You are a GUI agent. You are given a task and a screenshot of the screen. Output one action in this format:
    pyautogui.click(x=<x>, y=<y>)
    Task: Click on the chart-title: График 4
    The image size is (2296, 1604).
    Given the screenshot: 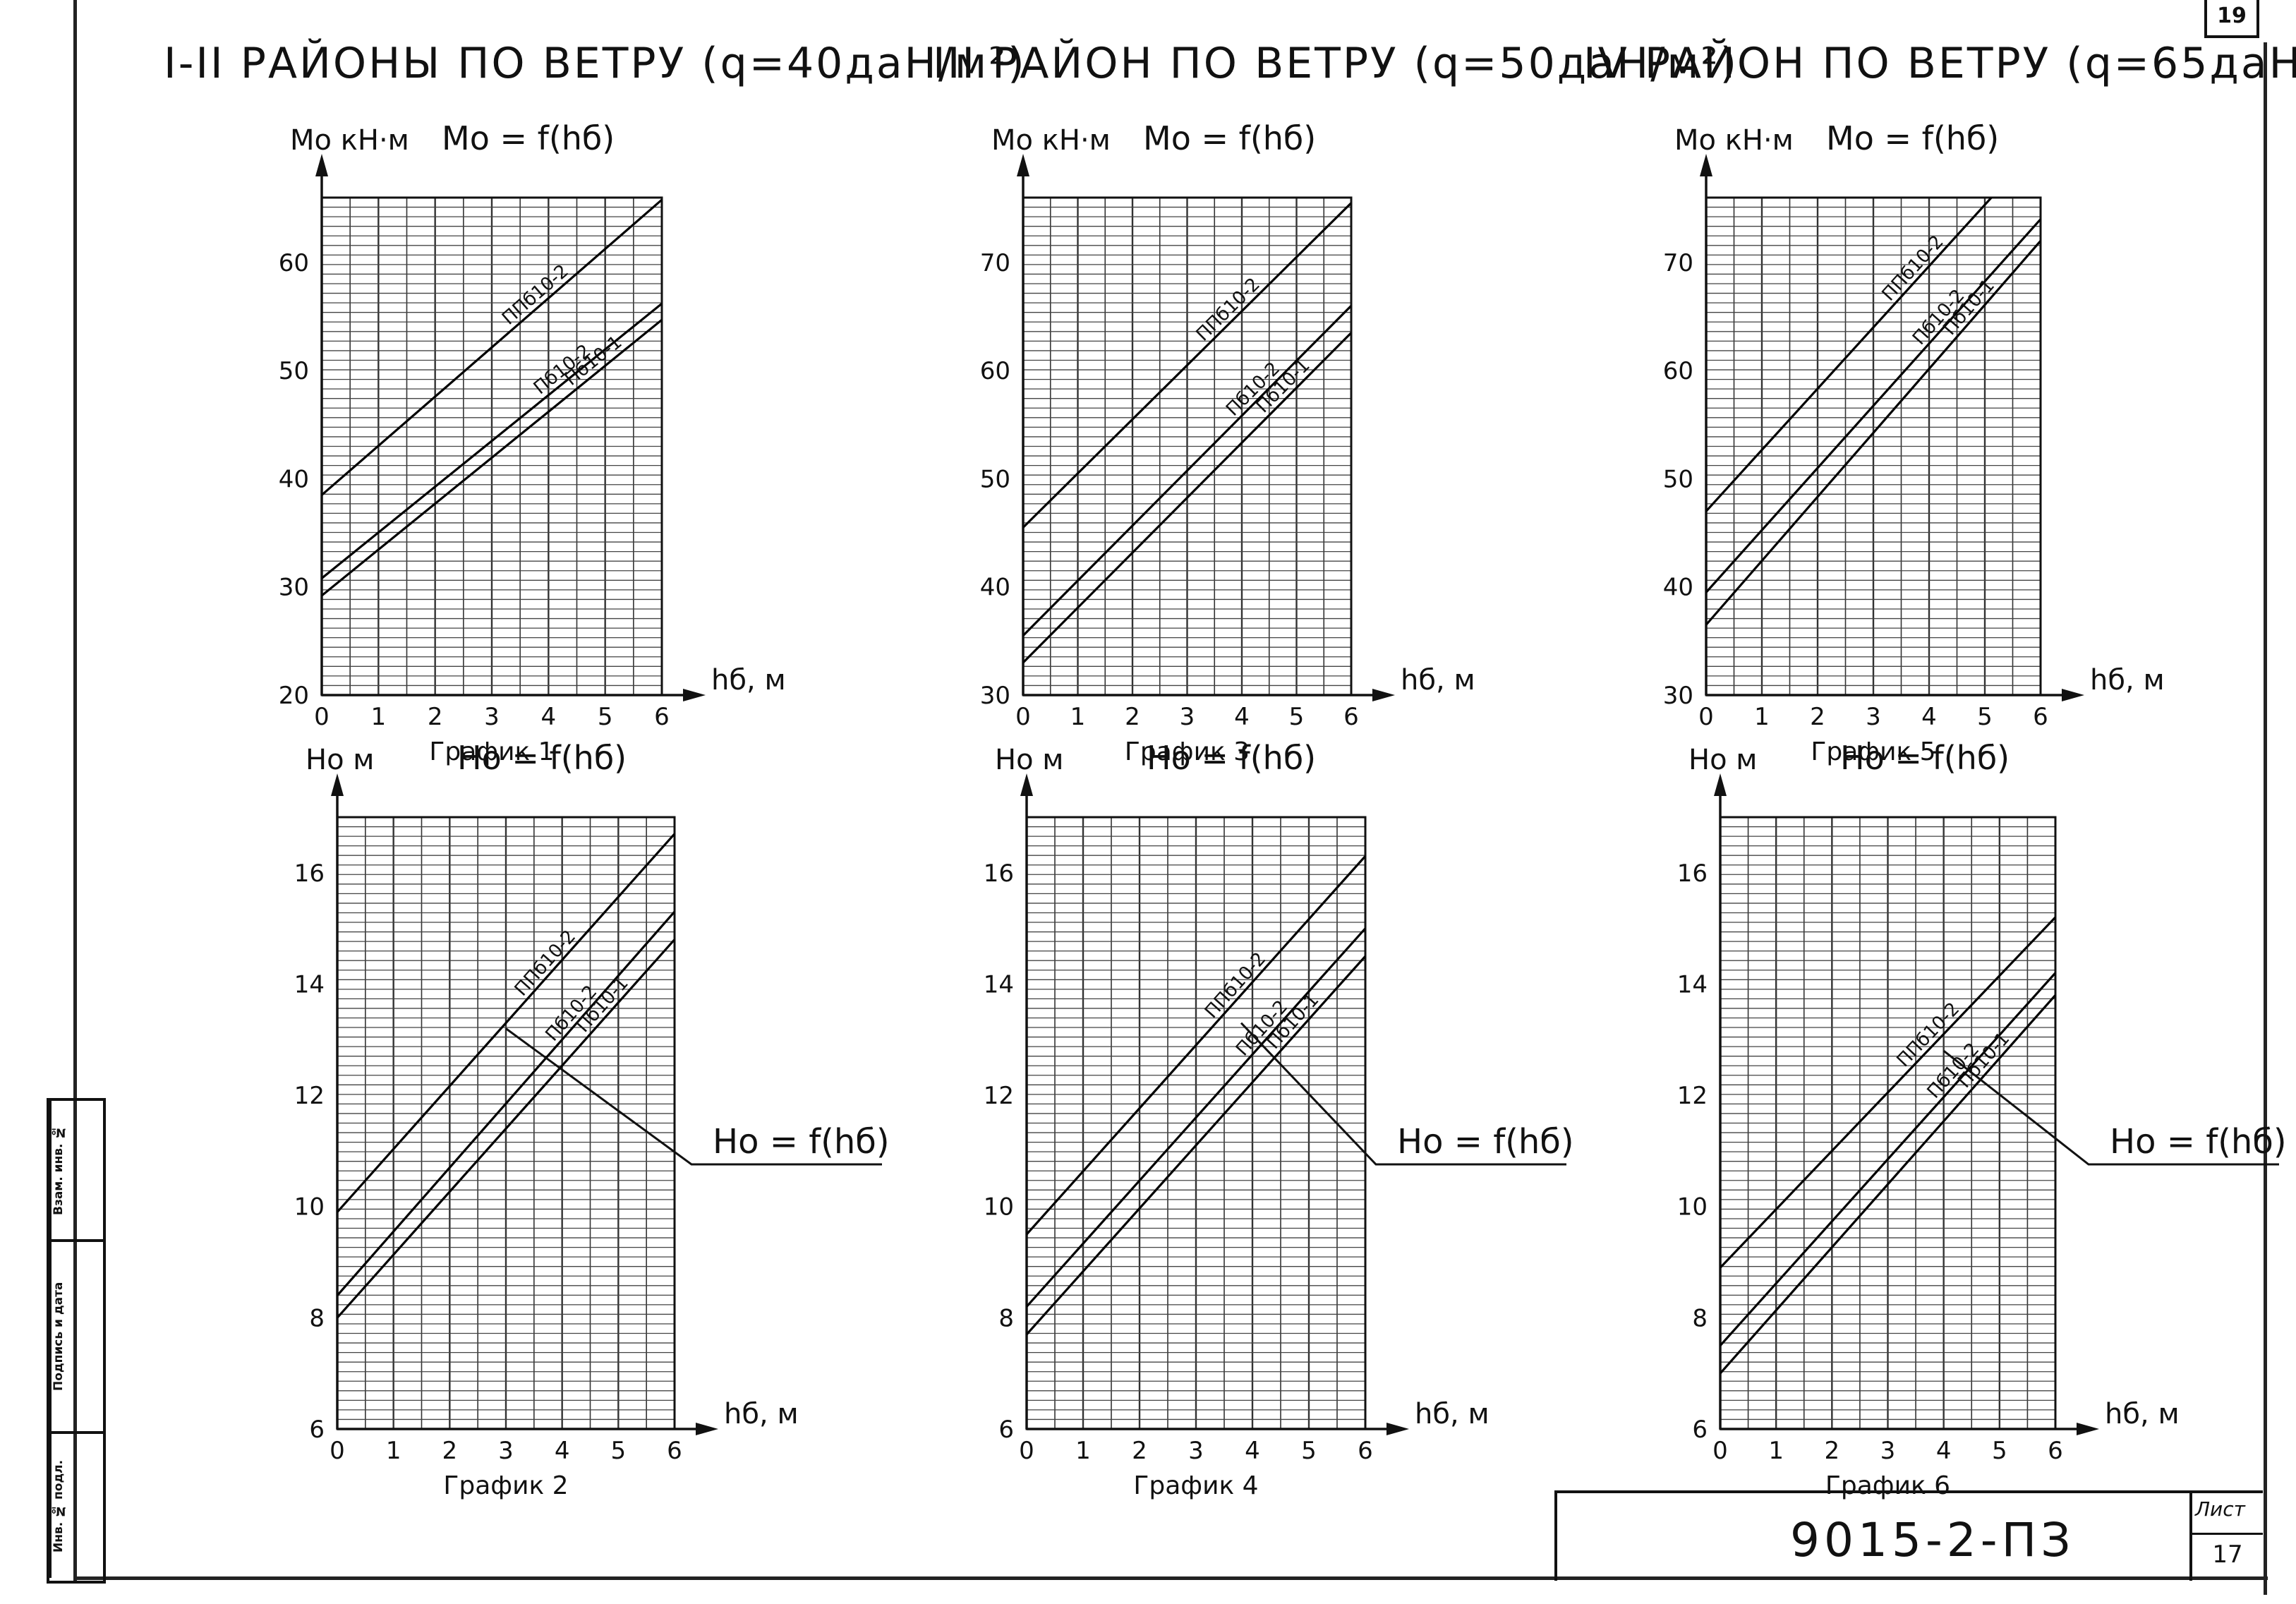 What is the action you would take?
    pyautogui.click(x=1195, y=1485)
    